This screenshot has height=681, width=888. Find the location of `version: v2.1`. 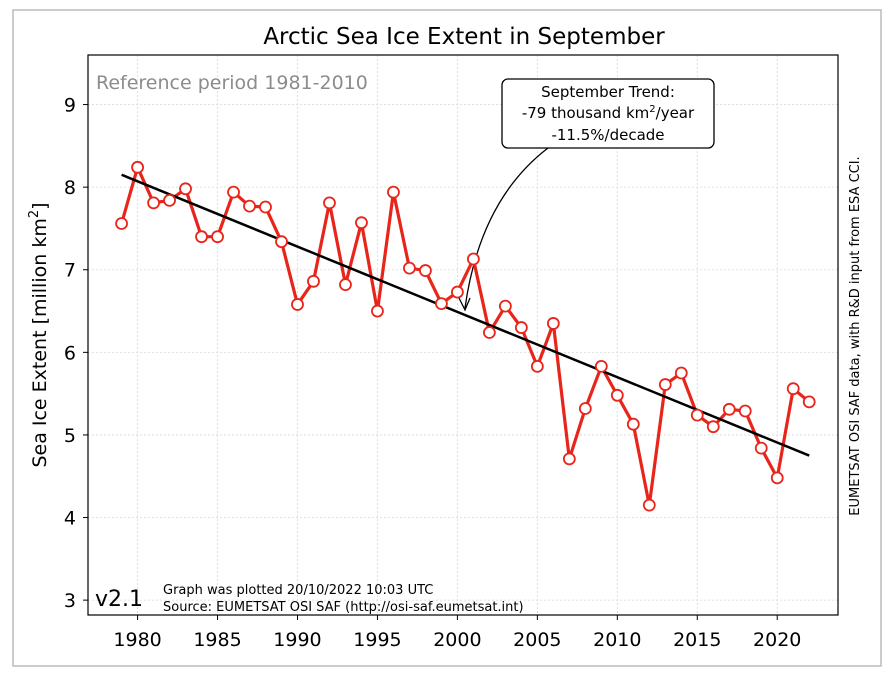

version: v2.1 is located at coordinates (119, 599).